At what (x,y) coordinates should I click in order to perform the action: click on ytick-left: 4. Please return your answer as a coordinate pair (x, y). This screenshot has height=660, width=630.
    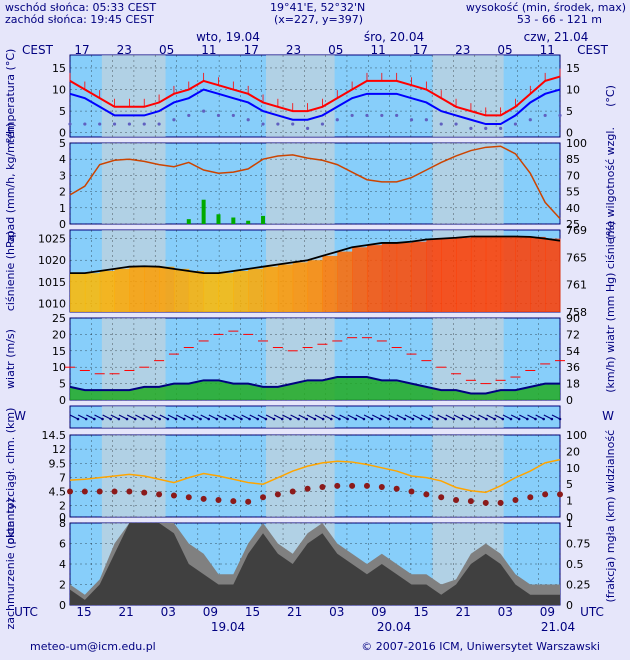
    Looking at the image, I should click on (62, 159).